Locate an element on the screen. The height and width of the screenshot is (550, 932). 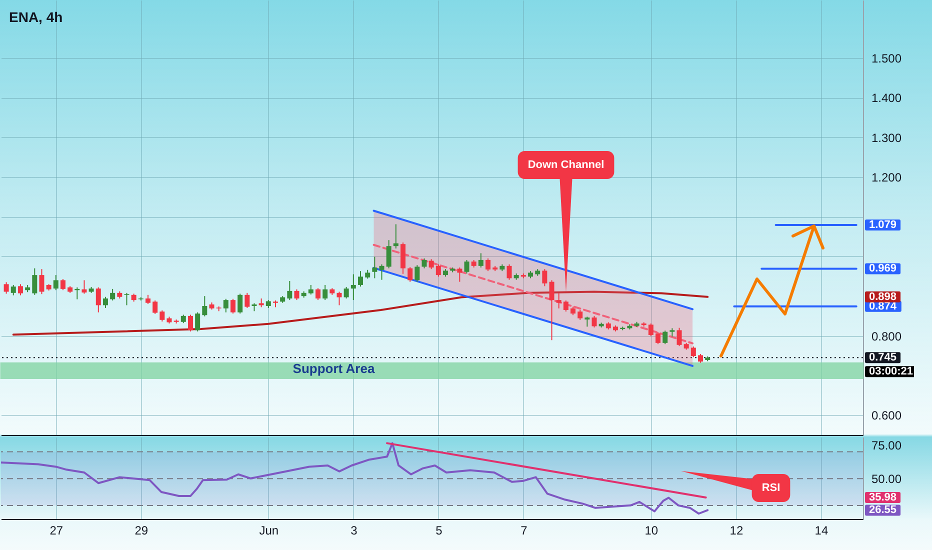
ref-line-label: 0.745 is located at coordinates (883, 358).